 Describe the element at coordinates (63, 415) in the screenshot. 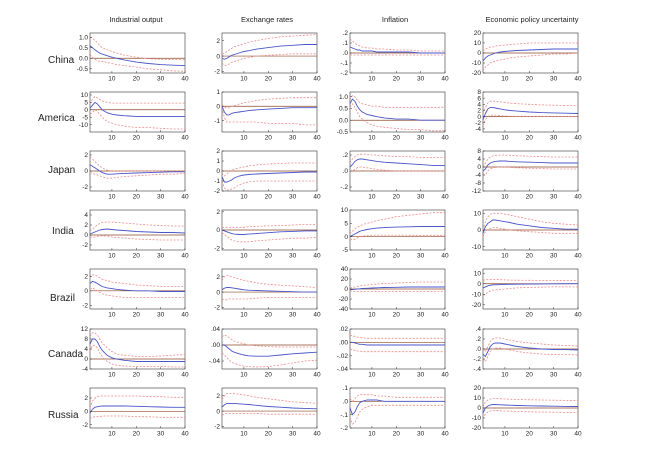

I see `row-label-russia: Russia` at that location.